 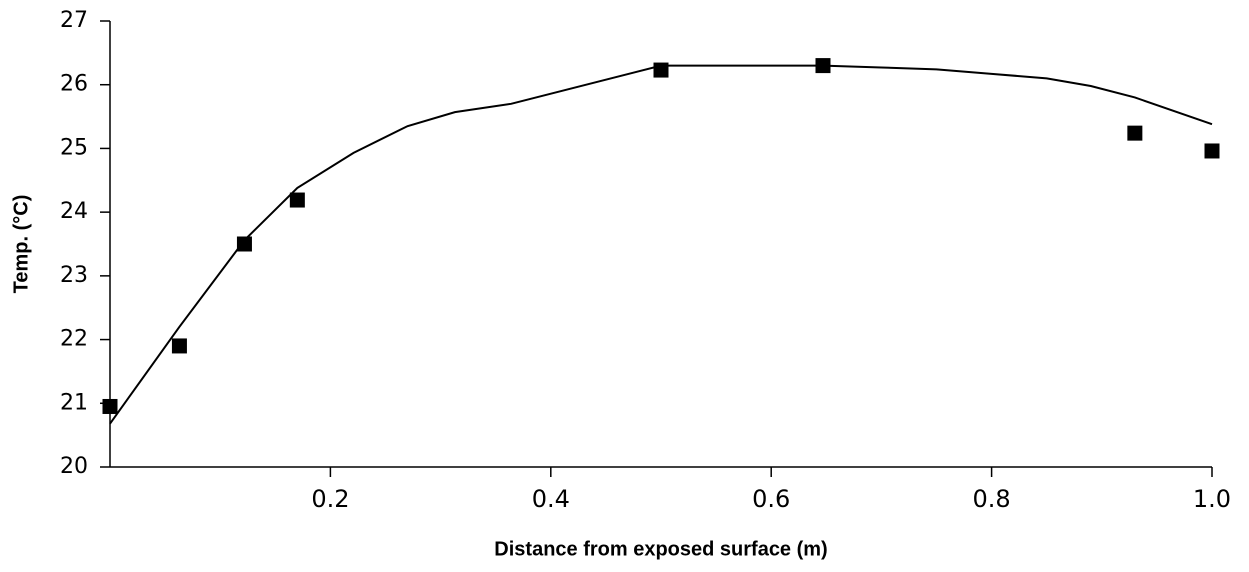 I want to click on x-tick-label: 0.6, so click(x=771, y=499).